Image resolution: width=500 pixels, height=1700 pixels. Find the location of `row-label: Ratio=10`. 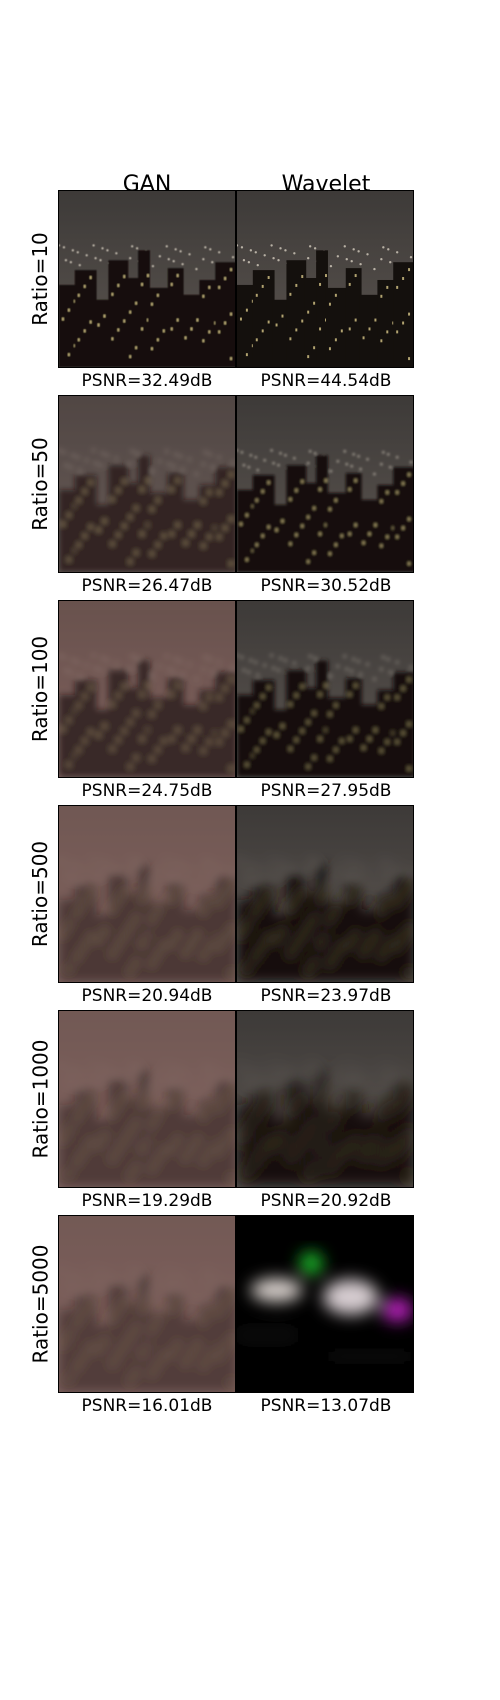

row-label: Ratio=10 is located at coordinates (40, 279).